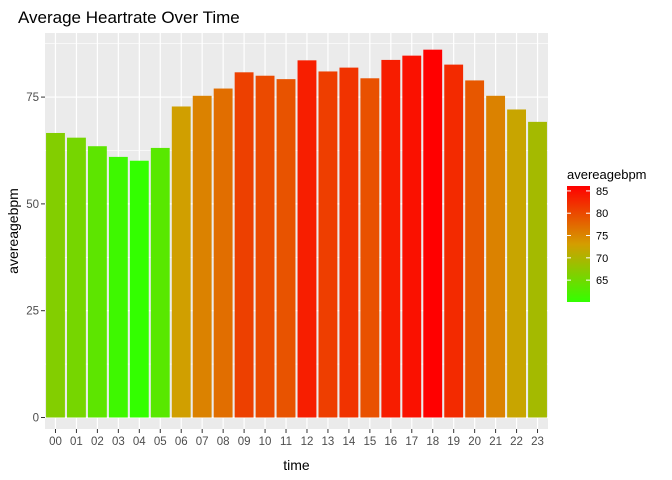 The image size is (672, 480). What do you see at coordinates (607, 174) in the screenshot?
I see `legend-title: avereagebpm` at bounding box center [607, 174].